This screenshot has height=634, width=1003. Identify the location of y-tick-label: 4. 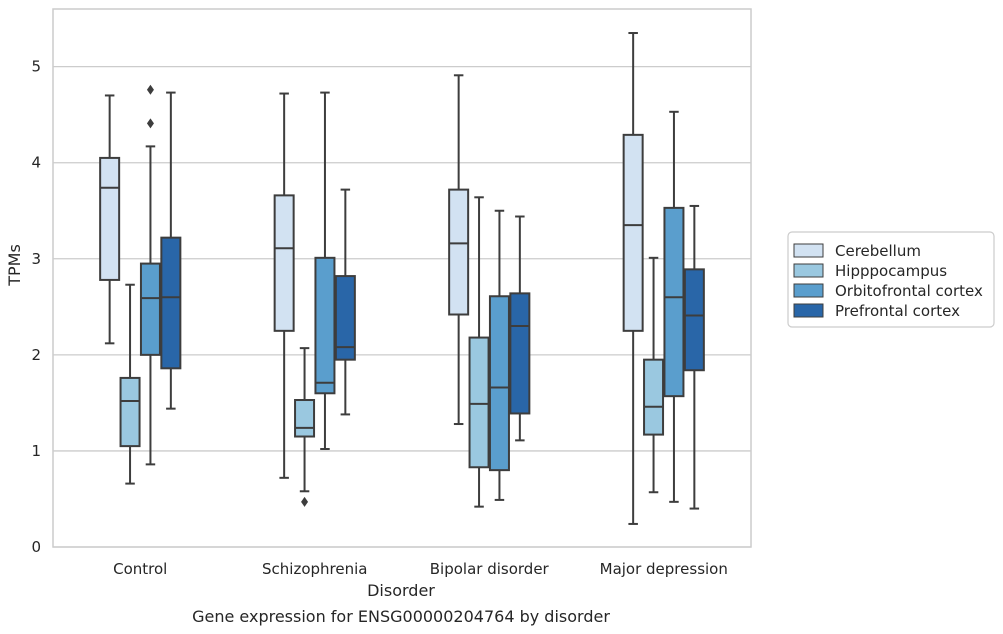
(36, 163).